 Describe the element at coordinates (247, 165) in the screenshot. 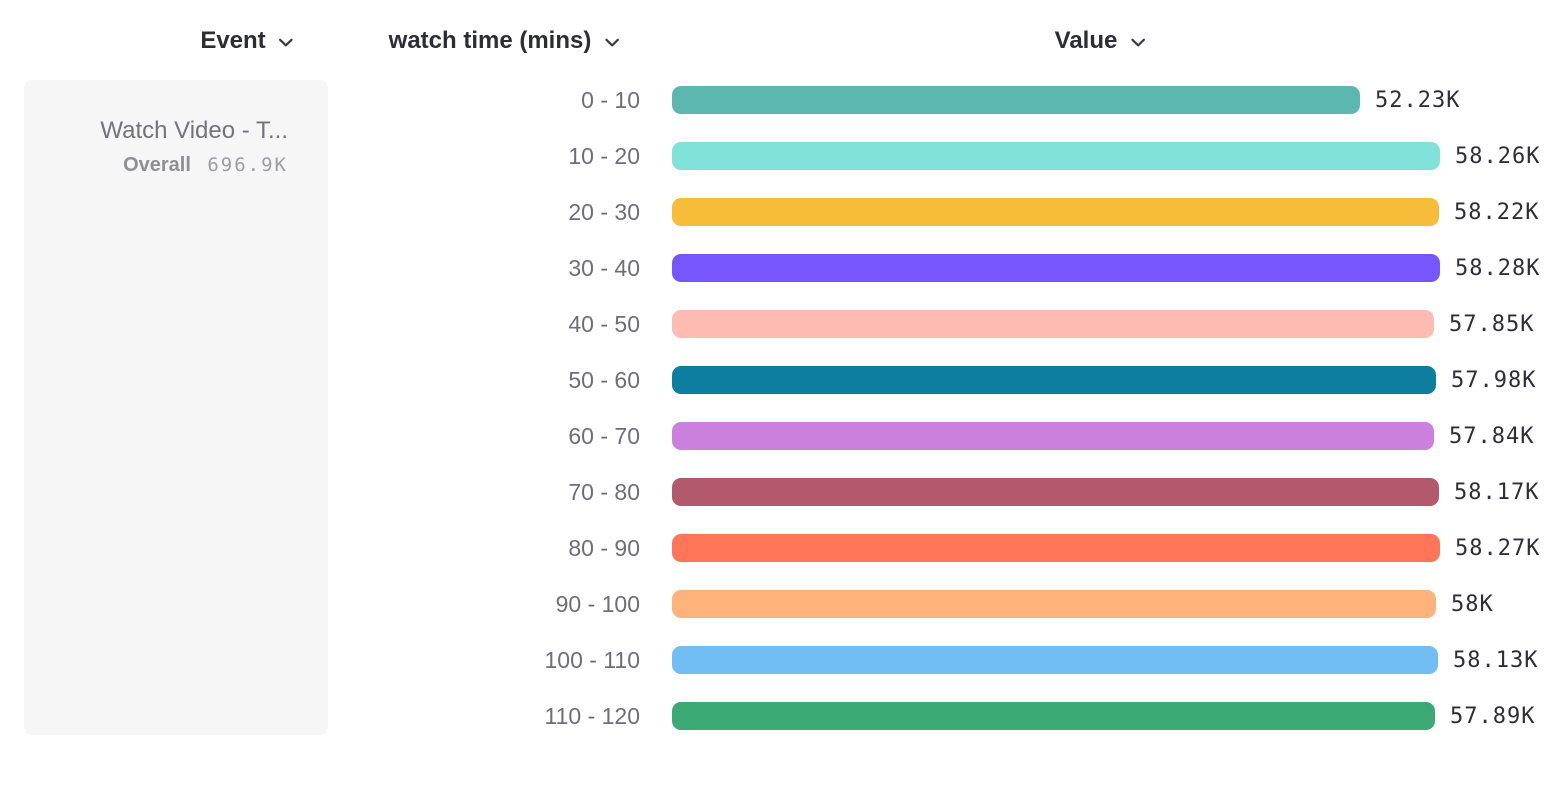

I see `overall-value: 696.9K` at that location.